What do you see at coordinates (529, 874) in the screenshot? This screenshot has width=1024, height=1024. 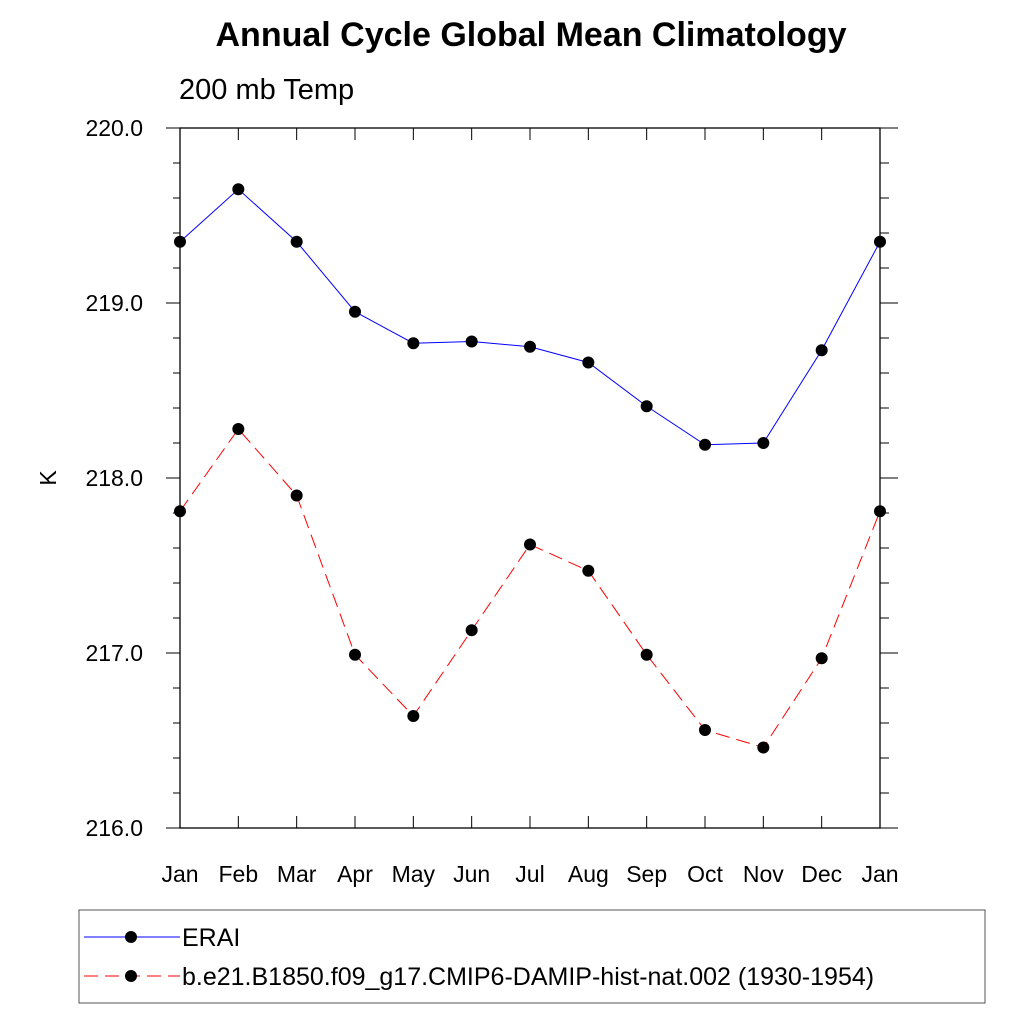 I see `x-tick-label: Jul` at bounding box center [529, 874].